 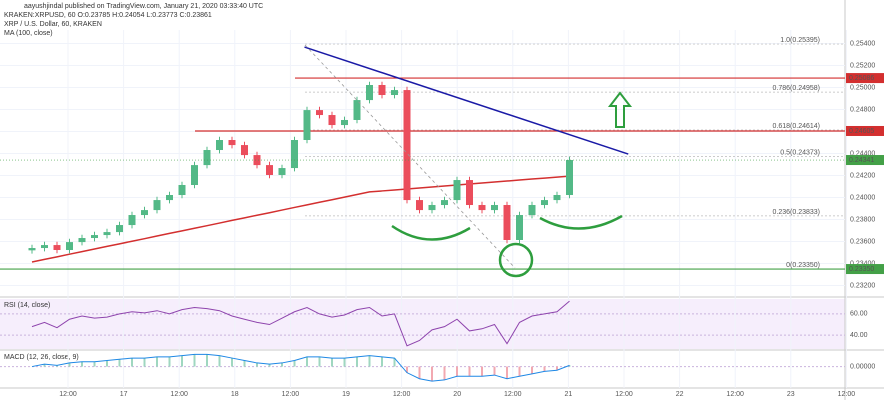 What do you see at coordinates (346, 394) in the screenshot?
I see `x-tick-label: 19` at bounding box center [346, 394].